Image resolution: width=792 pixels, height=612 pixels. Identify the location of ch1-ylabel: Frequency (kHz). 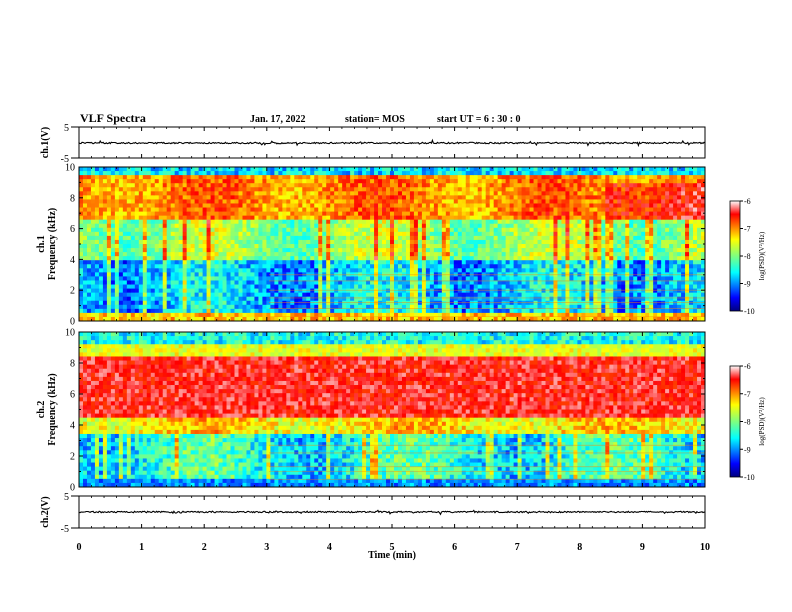
(52, 244).